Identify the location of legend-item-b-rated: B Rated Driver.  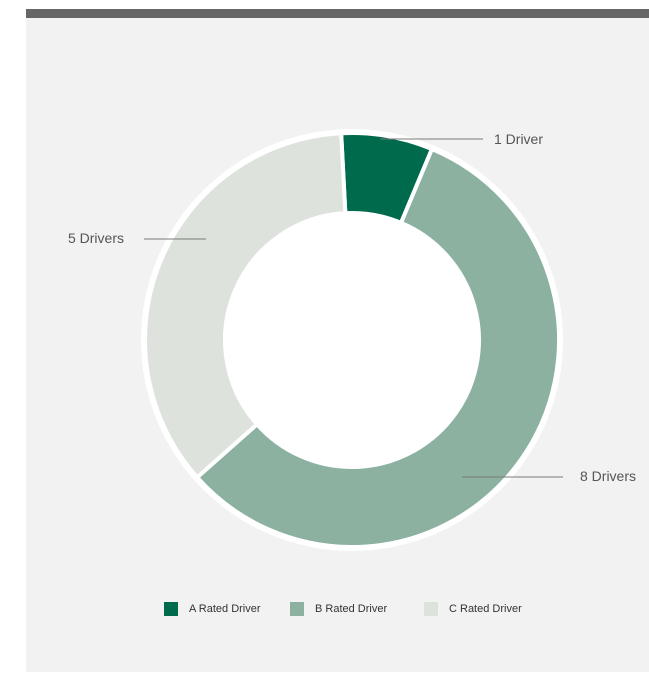
(338, 609).